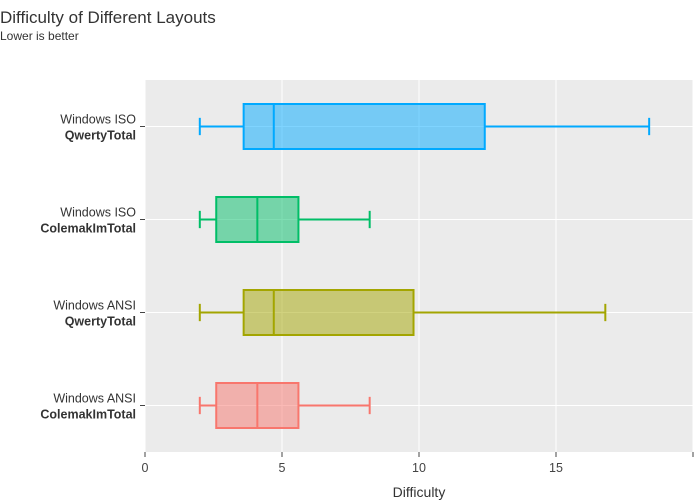 The height and width of the screenshot is (500, 700). Describe the element at coordinates (419, 492) in the screenshot. I see `x-axis-label: Difficulty` at that location.